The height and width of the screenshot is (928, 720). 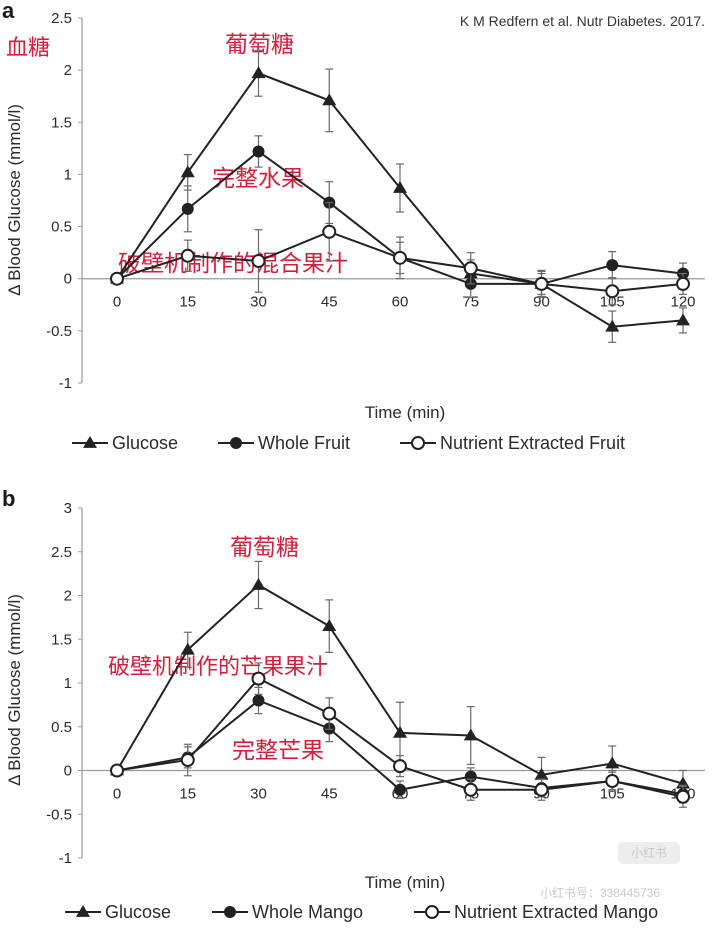 I want to click on panel-b-ytick-label: 1.5, so click(x=61, y=639).